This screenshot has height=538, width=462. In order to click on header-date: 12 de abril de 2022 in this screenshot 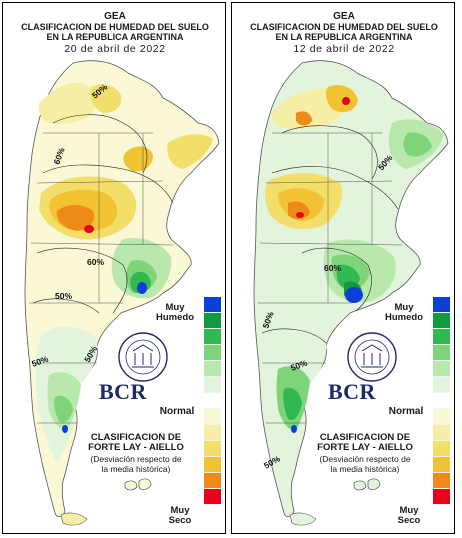, I will do `click(344, 49)`.